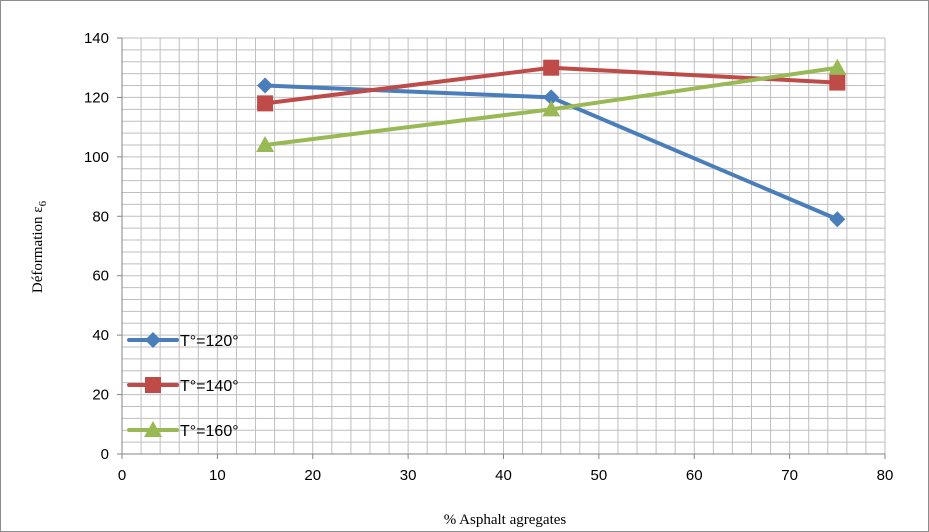 The width and height of the screenshot is (929, 532). What do you see at coordinates (100, 216) in the screenshot?
I see `y-tick-label: 80` at bounding box center [100, 216].